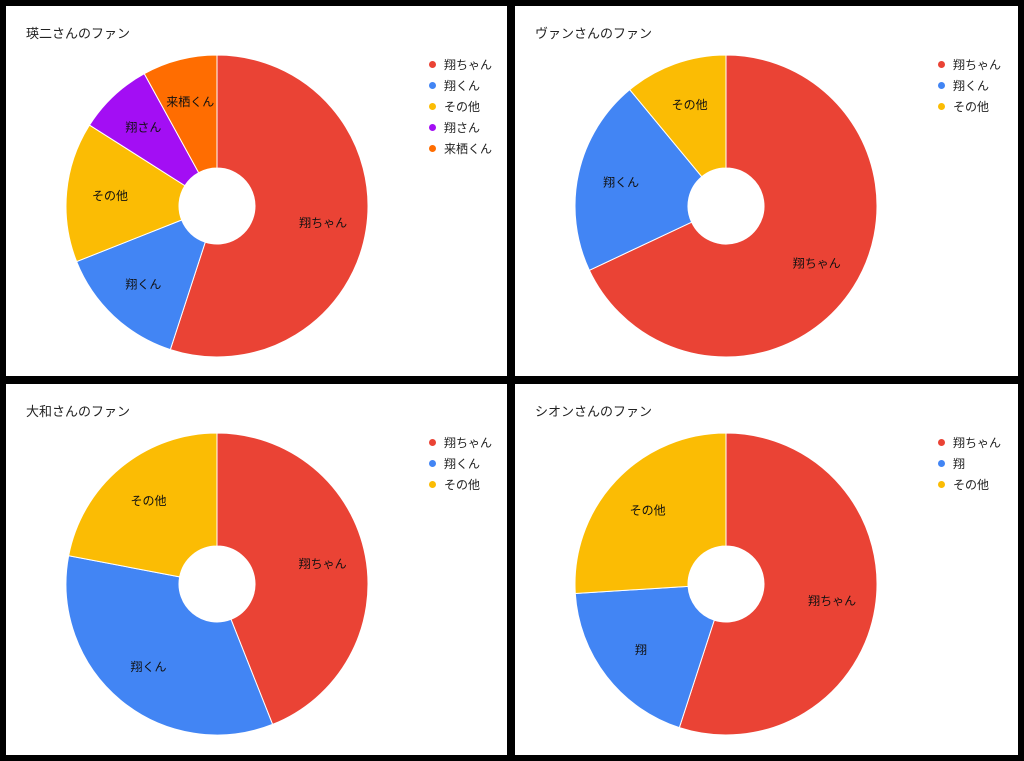  What do you see at coordinates (594, 412) in the screenshot?
I see `chart-title: シオンさんのファン` at bounding box center [594, 412].